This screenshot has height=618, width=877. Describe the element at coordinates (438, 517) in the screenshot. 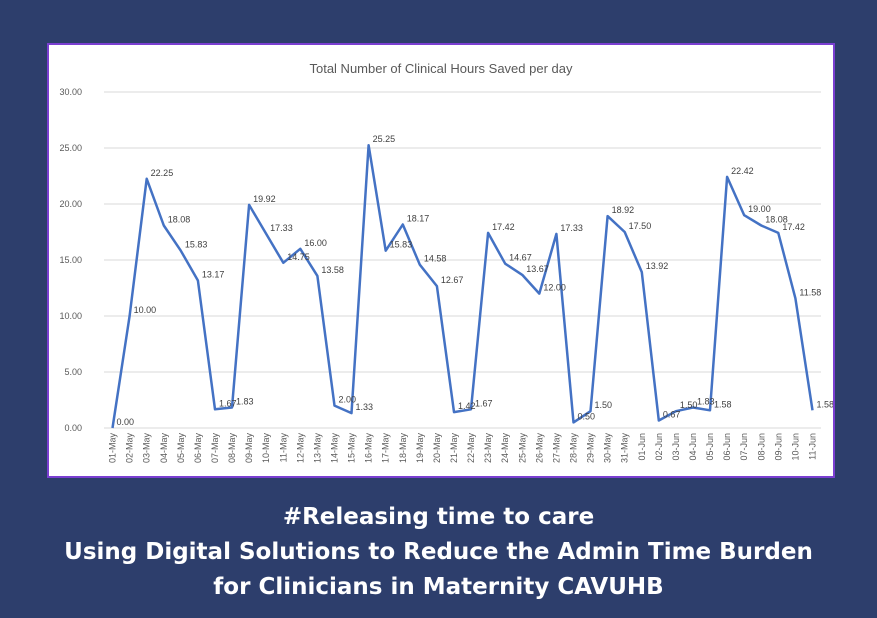

I see `caption-hashtag: #Releasing time to care` at that location.